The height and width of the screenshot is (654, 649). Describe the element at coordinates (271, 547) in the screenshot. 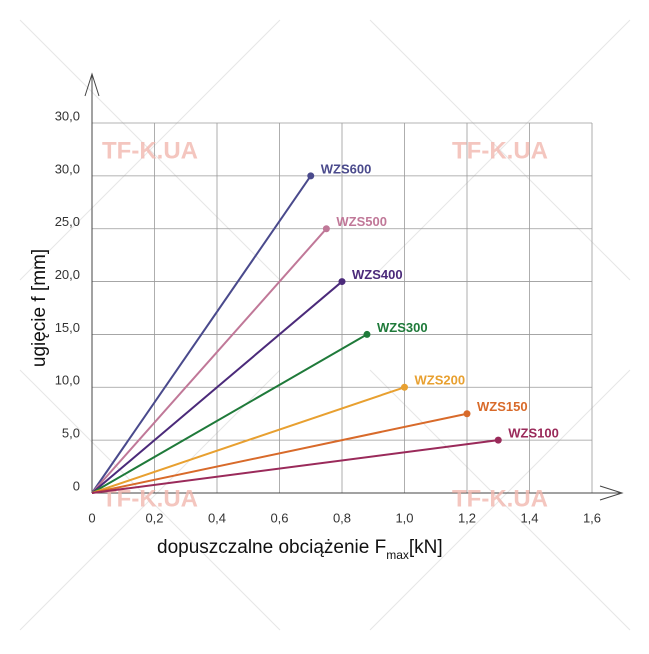

I see `x-label-main: dopuszczalne obciążenie F` at that location.